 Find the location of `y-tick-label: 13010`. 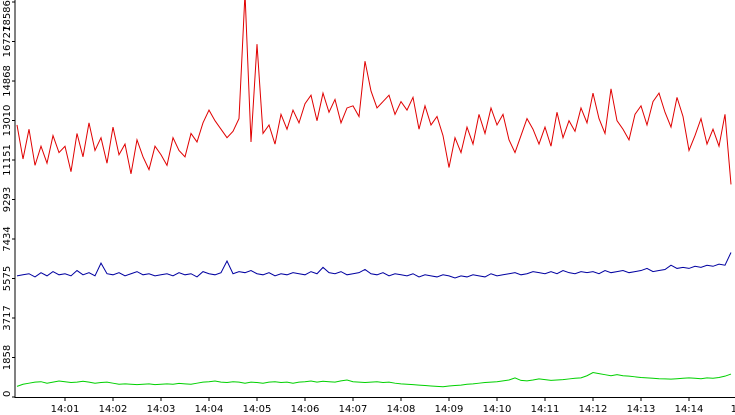

y-tick-label: 13010 is located at coordinates (7, 121).